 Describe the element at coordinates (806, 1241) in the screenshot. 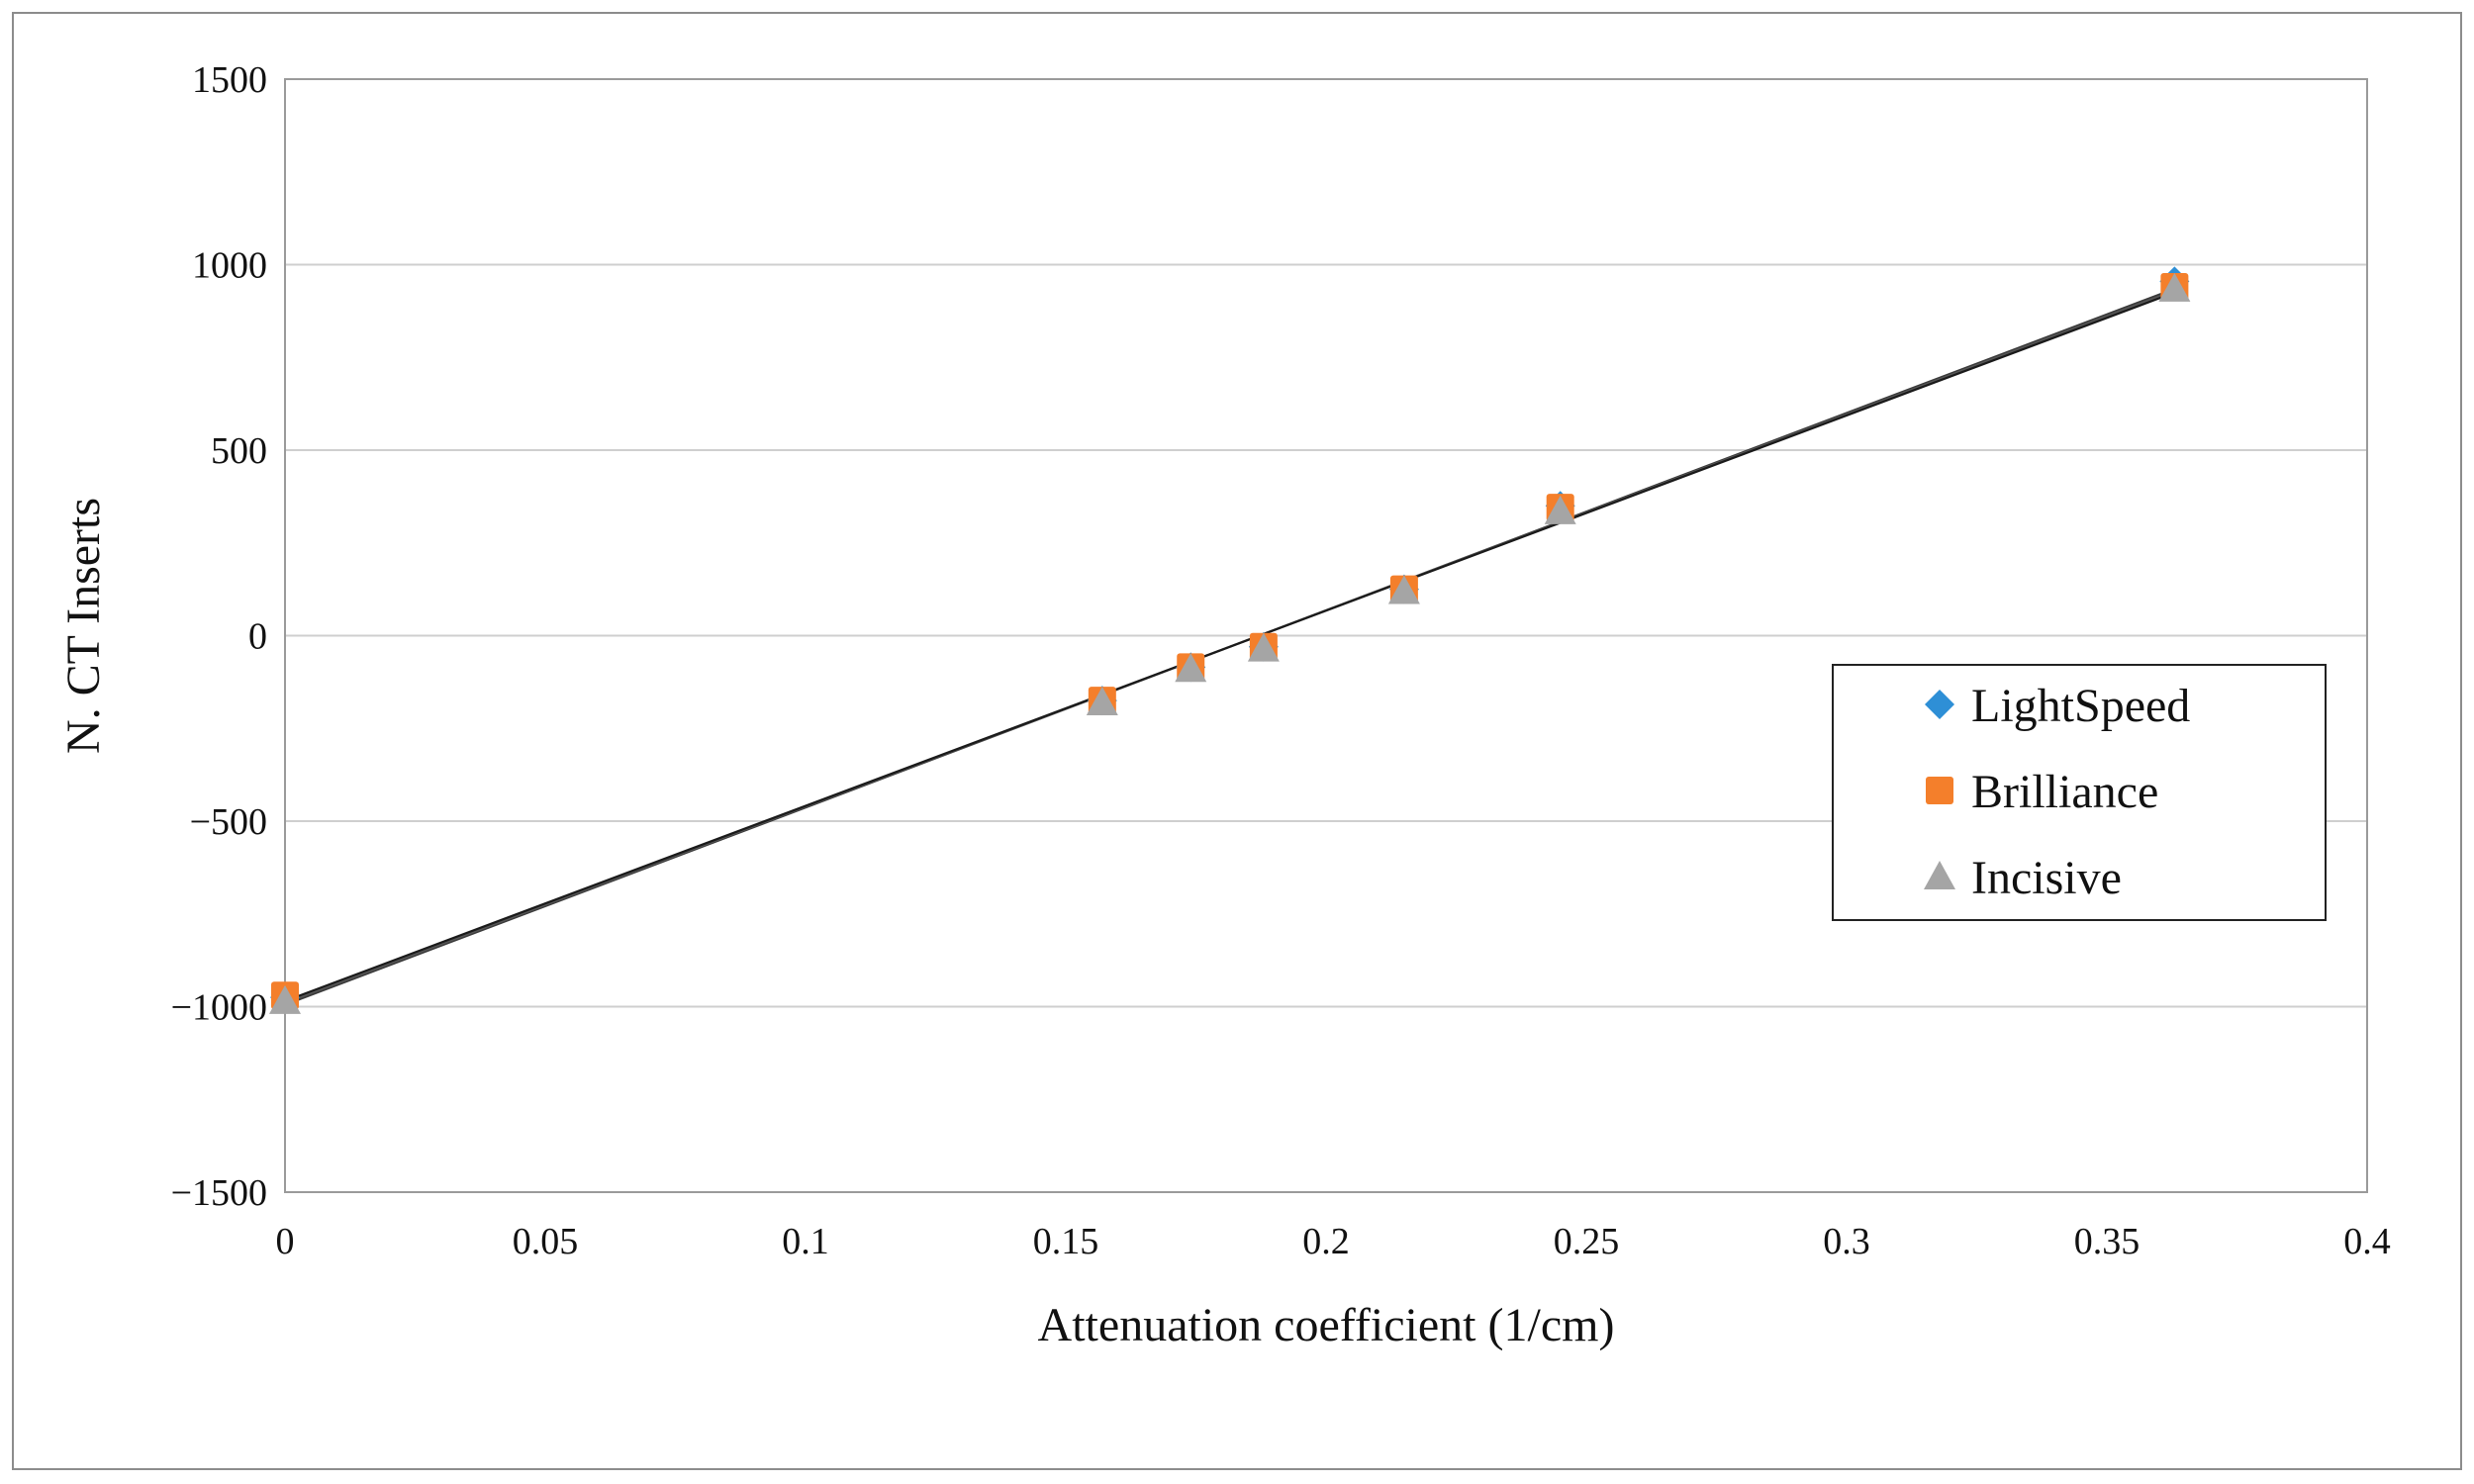

I see `x-tick-label: 0.1` at that location.